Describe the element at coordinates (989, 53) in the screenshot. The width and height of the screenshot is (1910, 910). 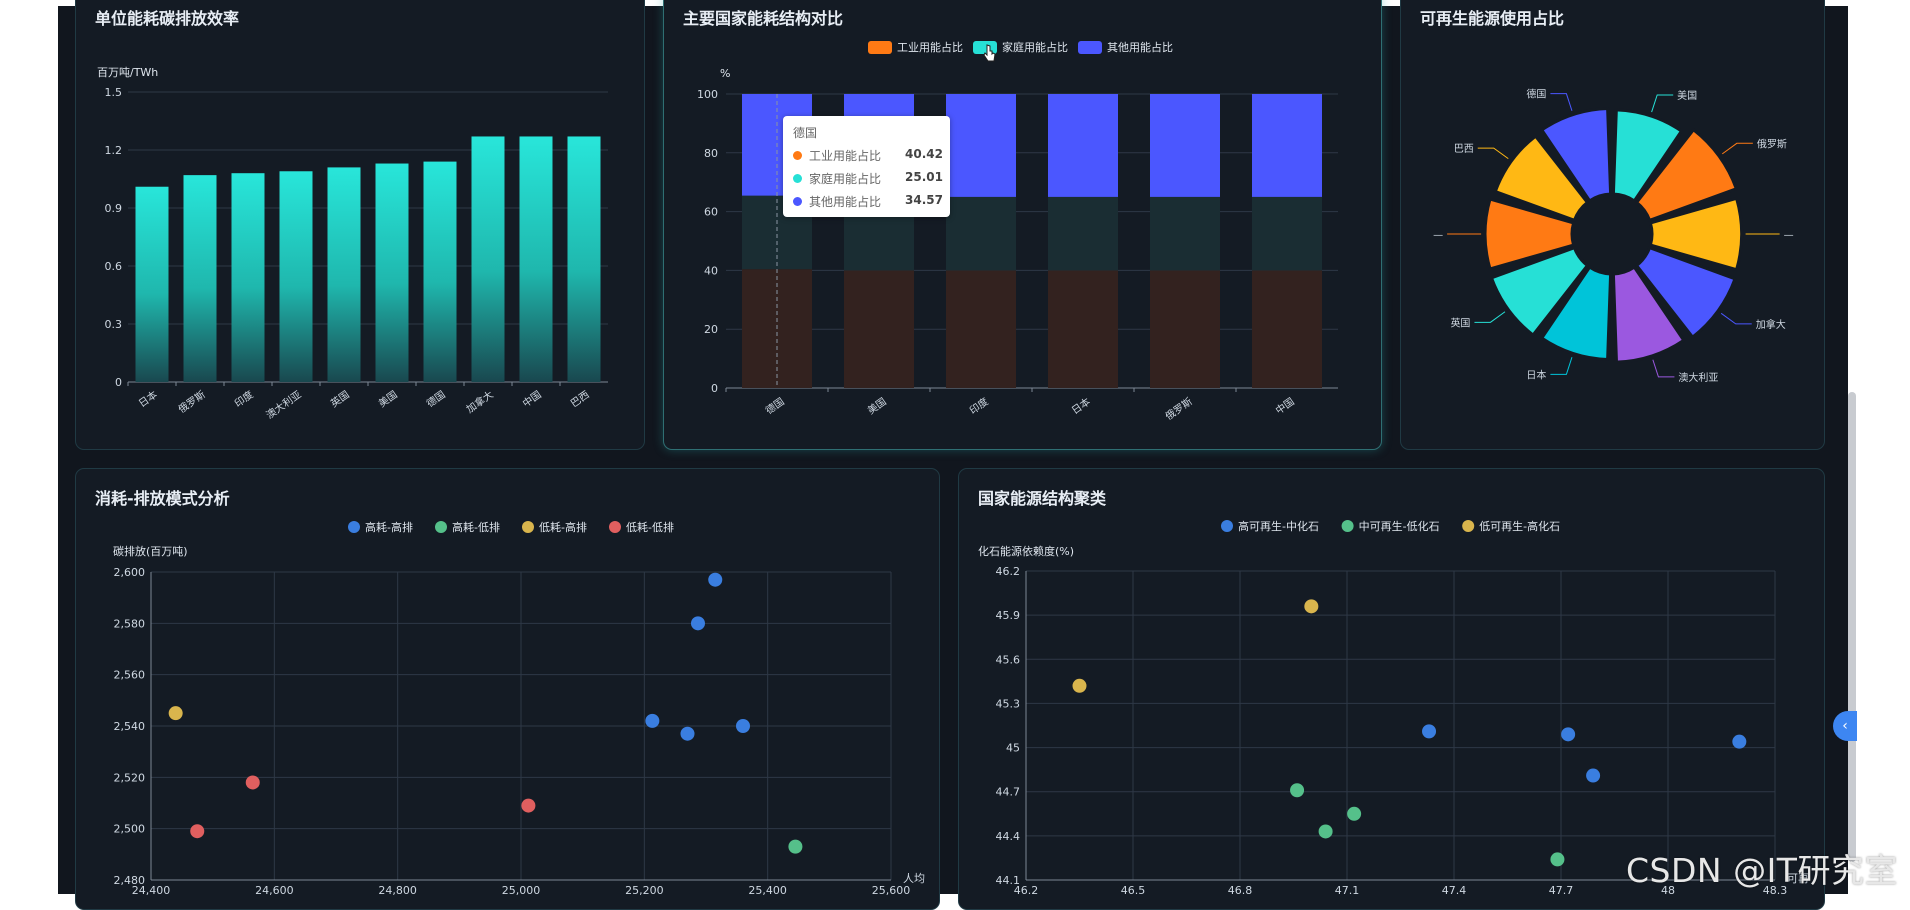
I see `mouse-cursor-icon` at that location.